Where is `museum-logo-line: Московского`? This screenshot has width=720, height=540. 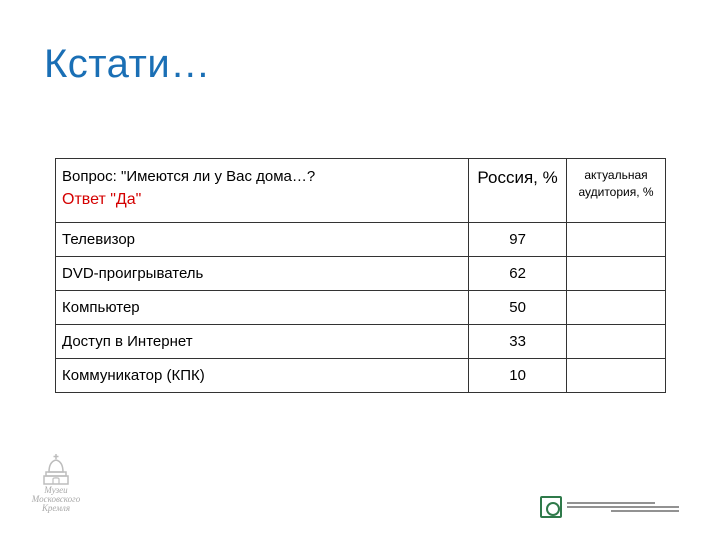 museum-logo-line: Московского is located at coordinates (56, 499).